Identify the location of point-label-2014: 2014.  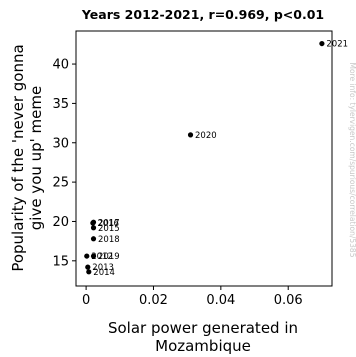
(104, 273).